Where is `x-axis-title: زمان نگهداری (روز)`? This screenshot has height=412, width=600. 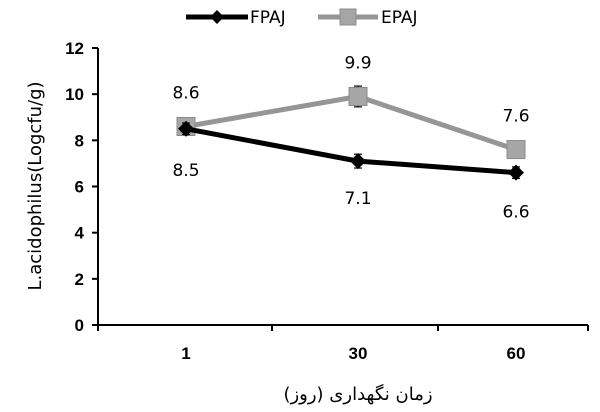 x-axis-title: زمان نگهداری (روز) is located at coordinates (357, 394).